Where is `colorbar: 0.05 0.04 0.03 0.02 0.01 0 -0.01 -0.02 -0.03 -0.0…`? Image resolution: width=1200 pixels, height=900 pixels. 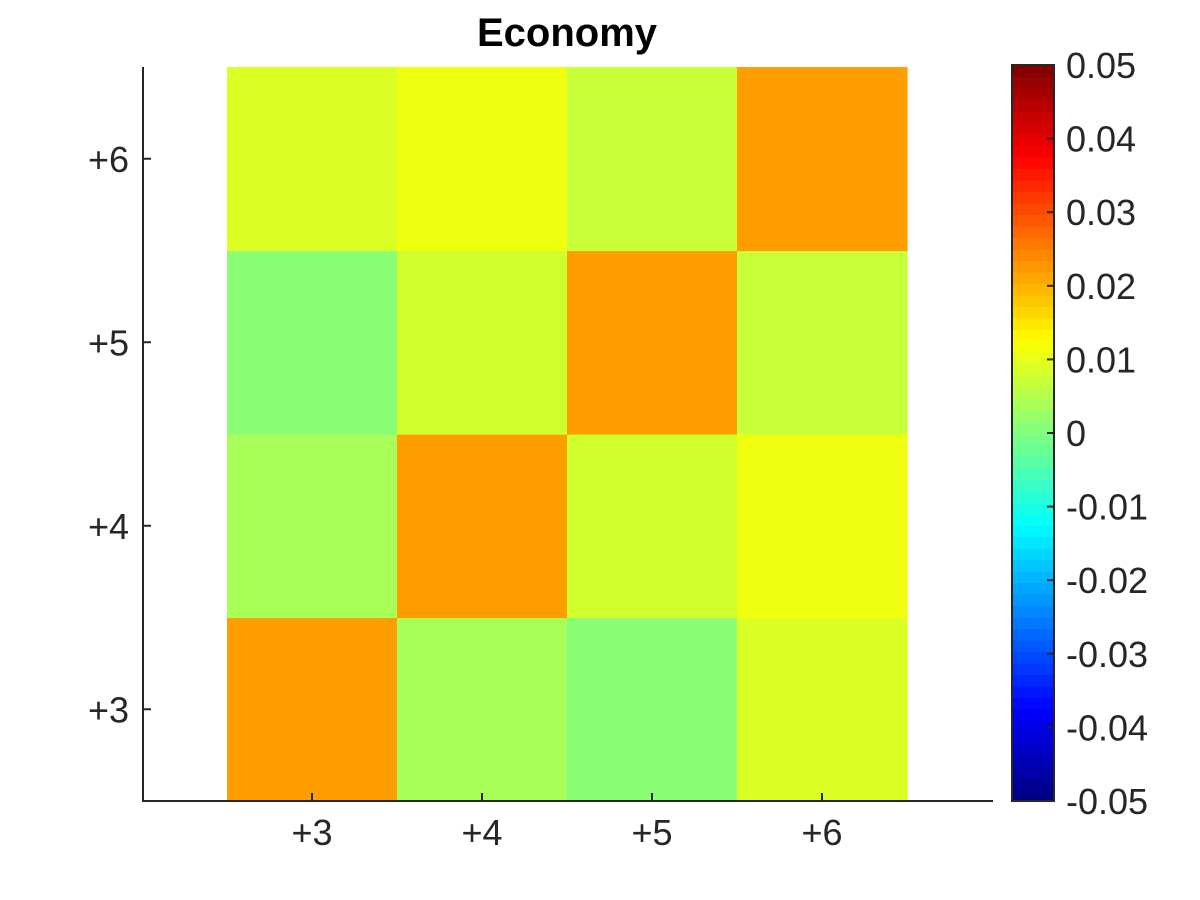 colorbar: 0.05 0.04 0.03 0.02 0.01 0 -0.01 -0.02 -0.03 -0.0… is located at coordinates (1079, 433).